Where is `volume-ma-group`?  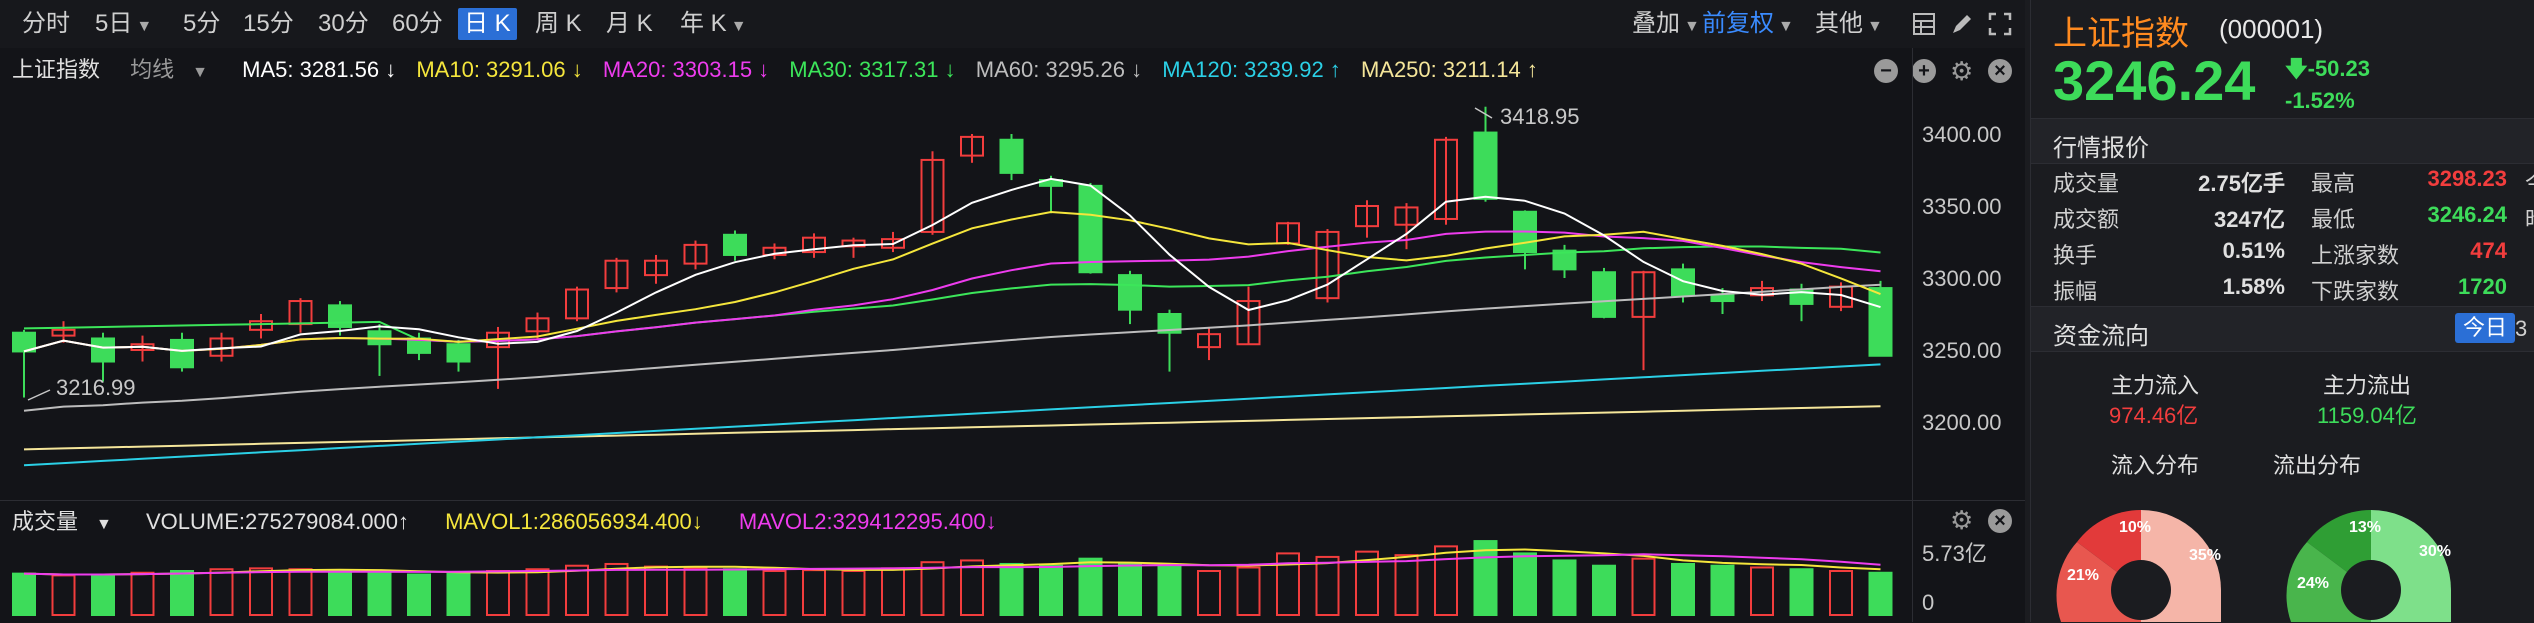
volume-ma-group is located at coordinates (952, 562).